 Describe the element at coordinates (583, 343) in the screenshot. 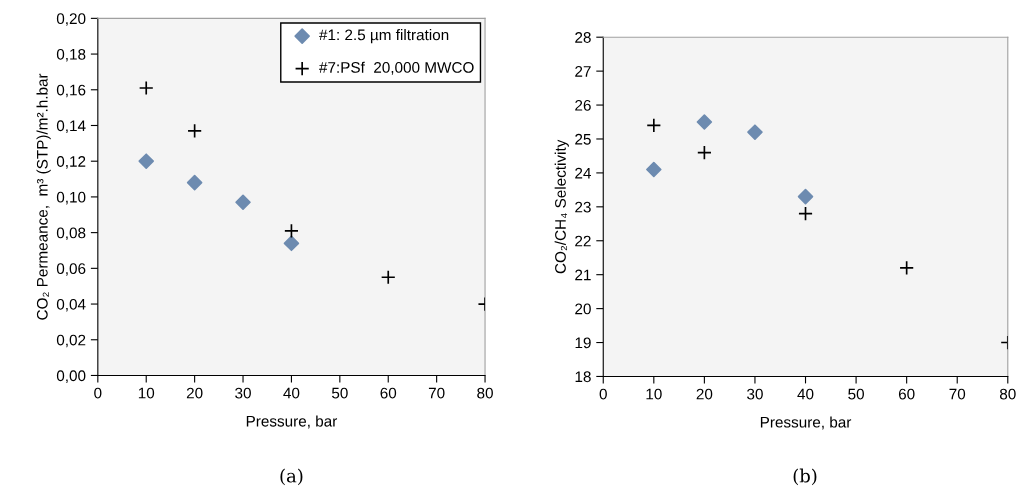

I see `y-tick-label: 19` at that location.